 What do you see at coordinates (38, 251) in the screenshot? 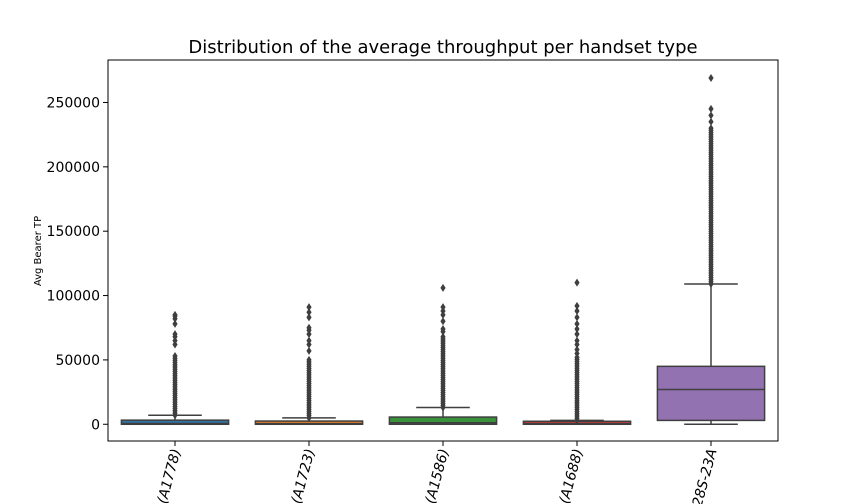
I see `y-axis-label: Avg Bearer TP` at bounding box center [38, 251].